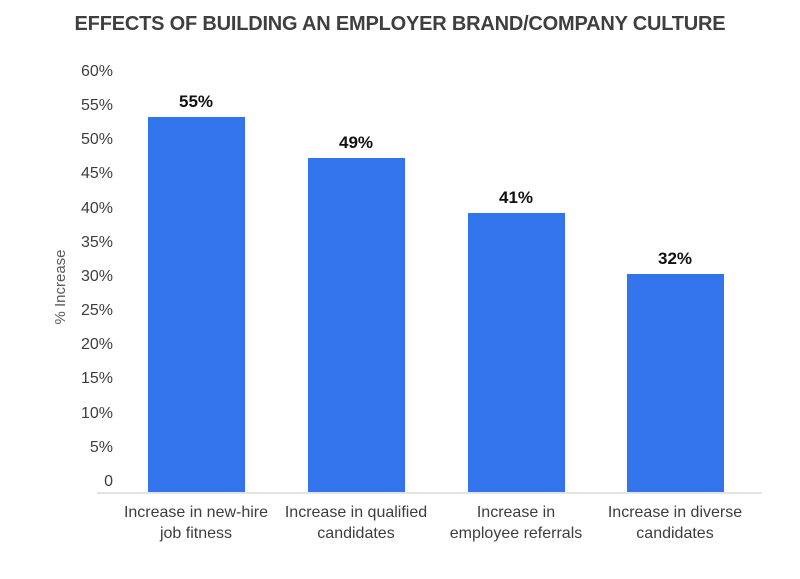  What do you see at coordinates (96, 208) in the screenshot?
I see `y-tick-label: 40%` at bounding box center [96, 208].